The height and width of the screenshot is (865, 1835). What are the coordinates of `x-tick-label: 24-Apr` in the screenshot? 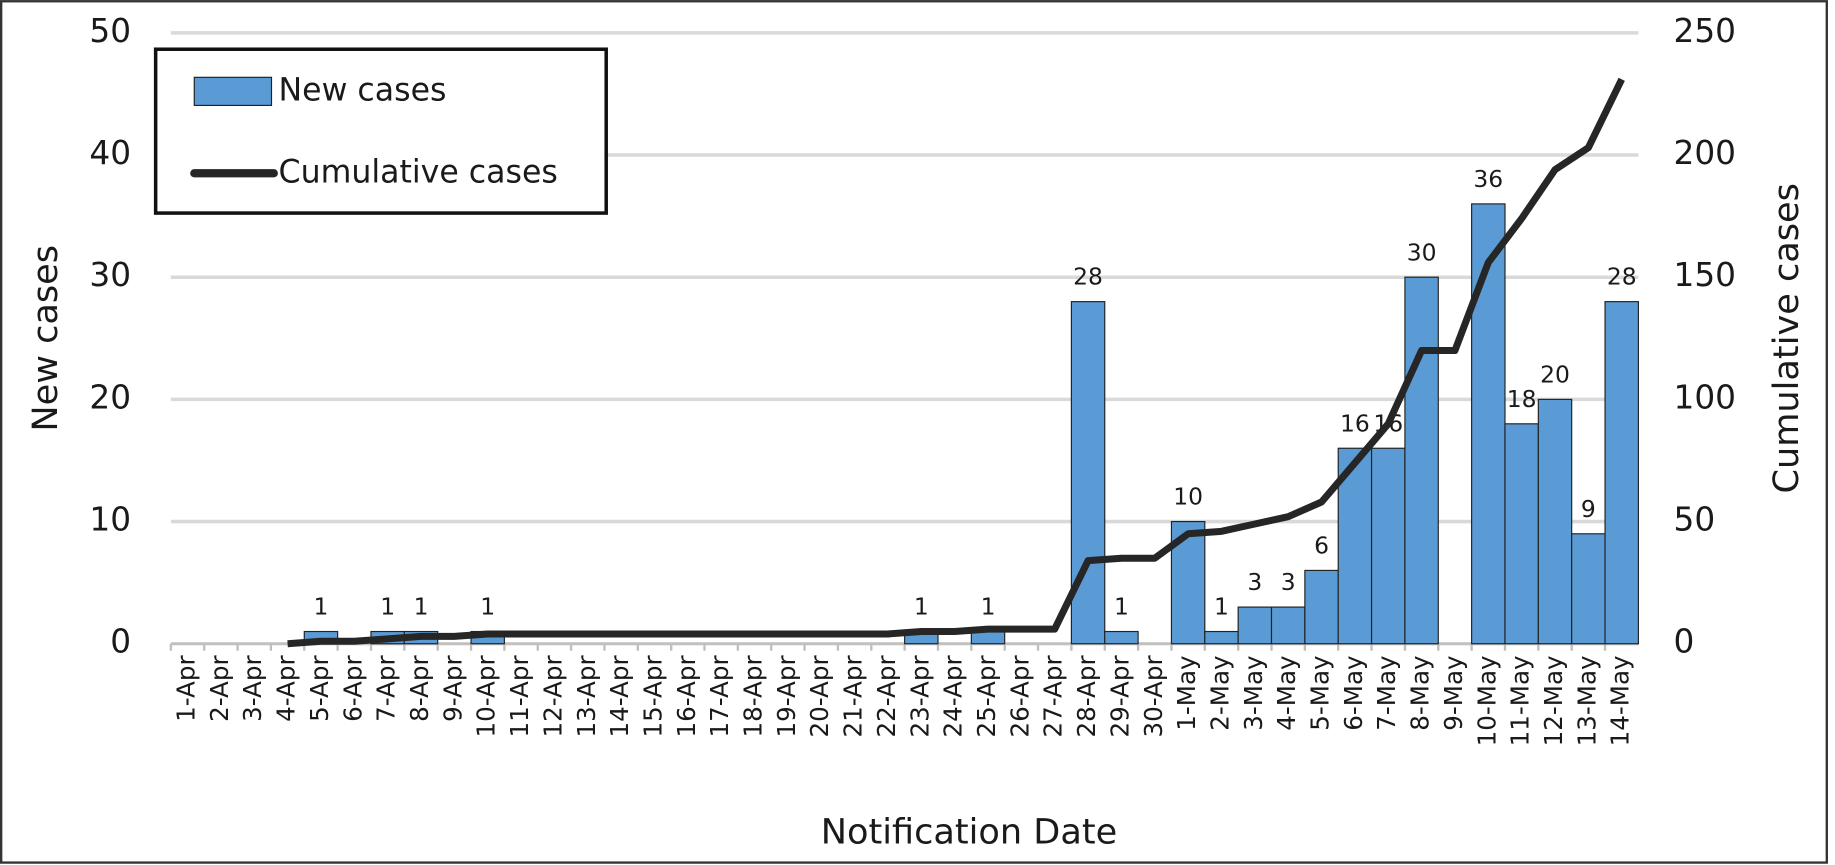 It's located at (953, 696).